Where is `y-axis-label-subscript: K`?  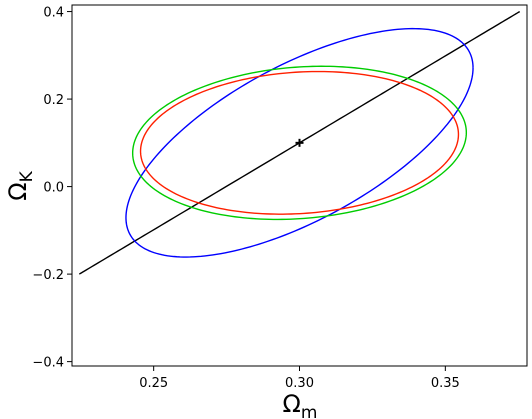
y-axis-label-subscript: K is located at coordinates (27, 176).